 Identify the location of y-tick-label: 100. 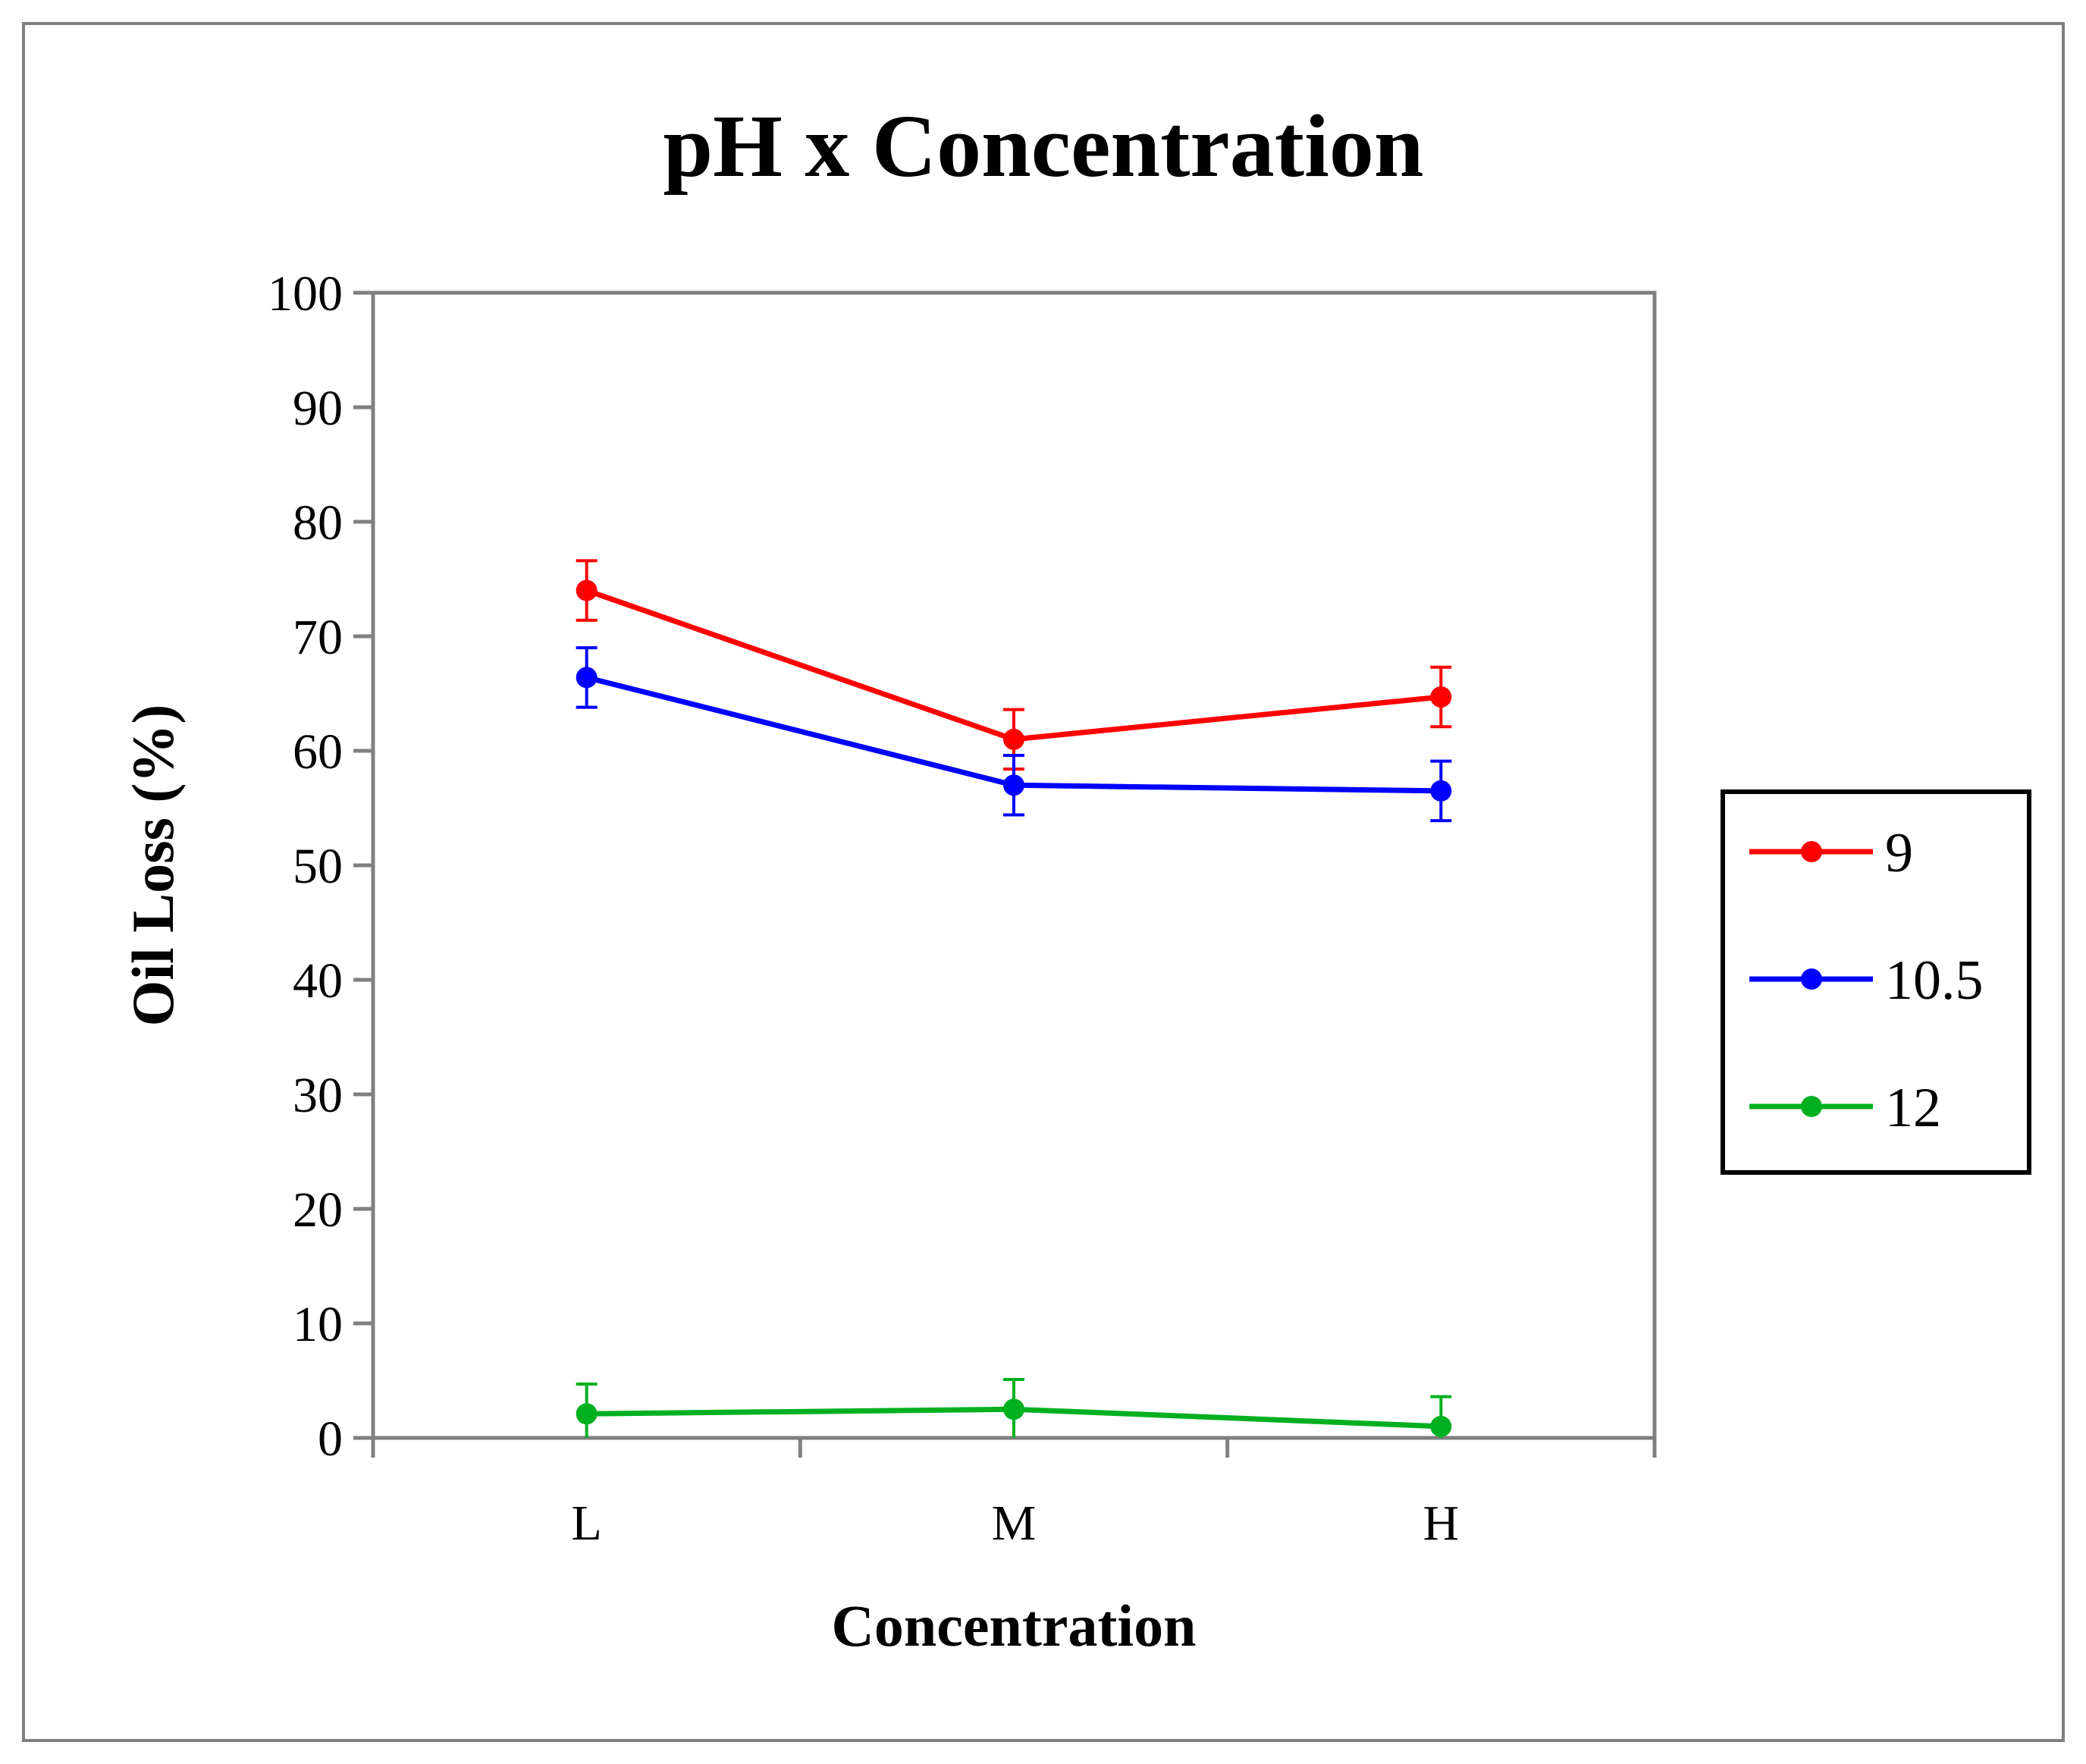
(305, 294).